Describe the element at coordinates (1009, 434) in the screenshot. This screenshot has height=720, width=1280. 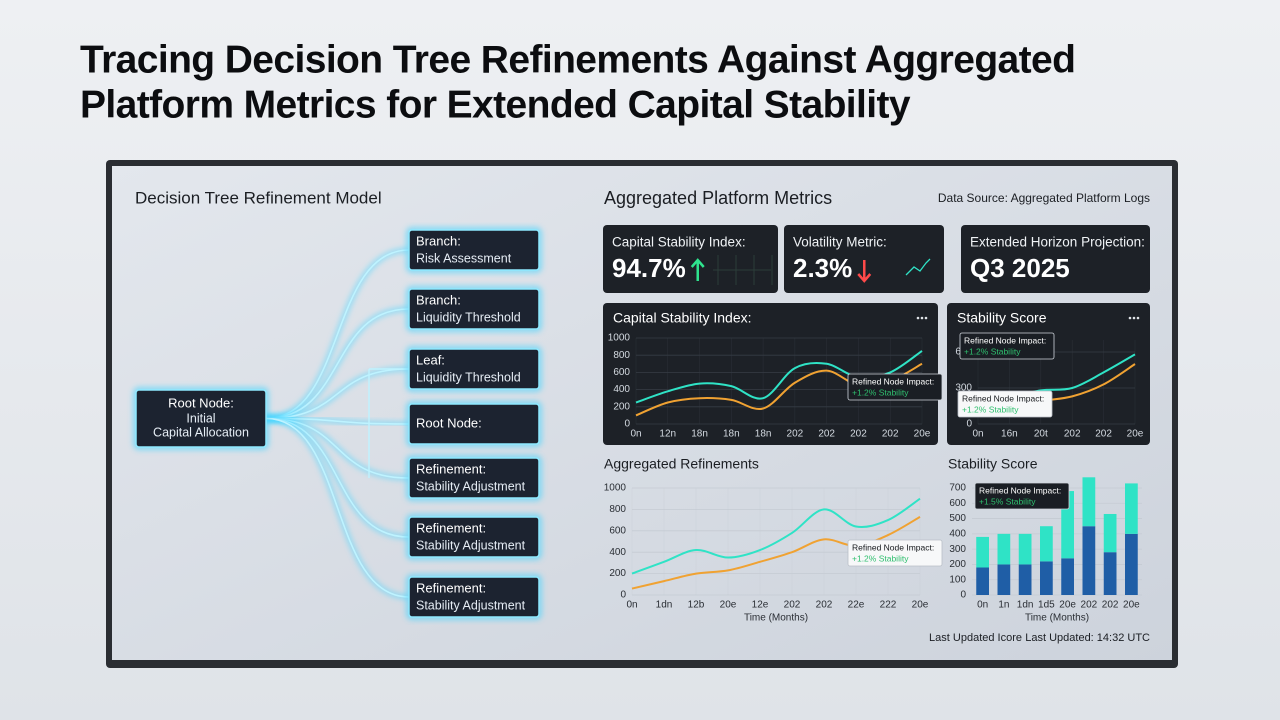
I see `x-tick-label: 16n` at that location.